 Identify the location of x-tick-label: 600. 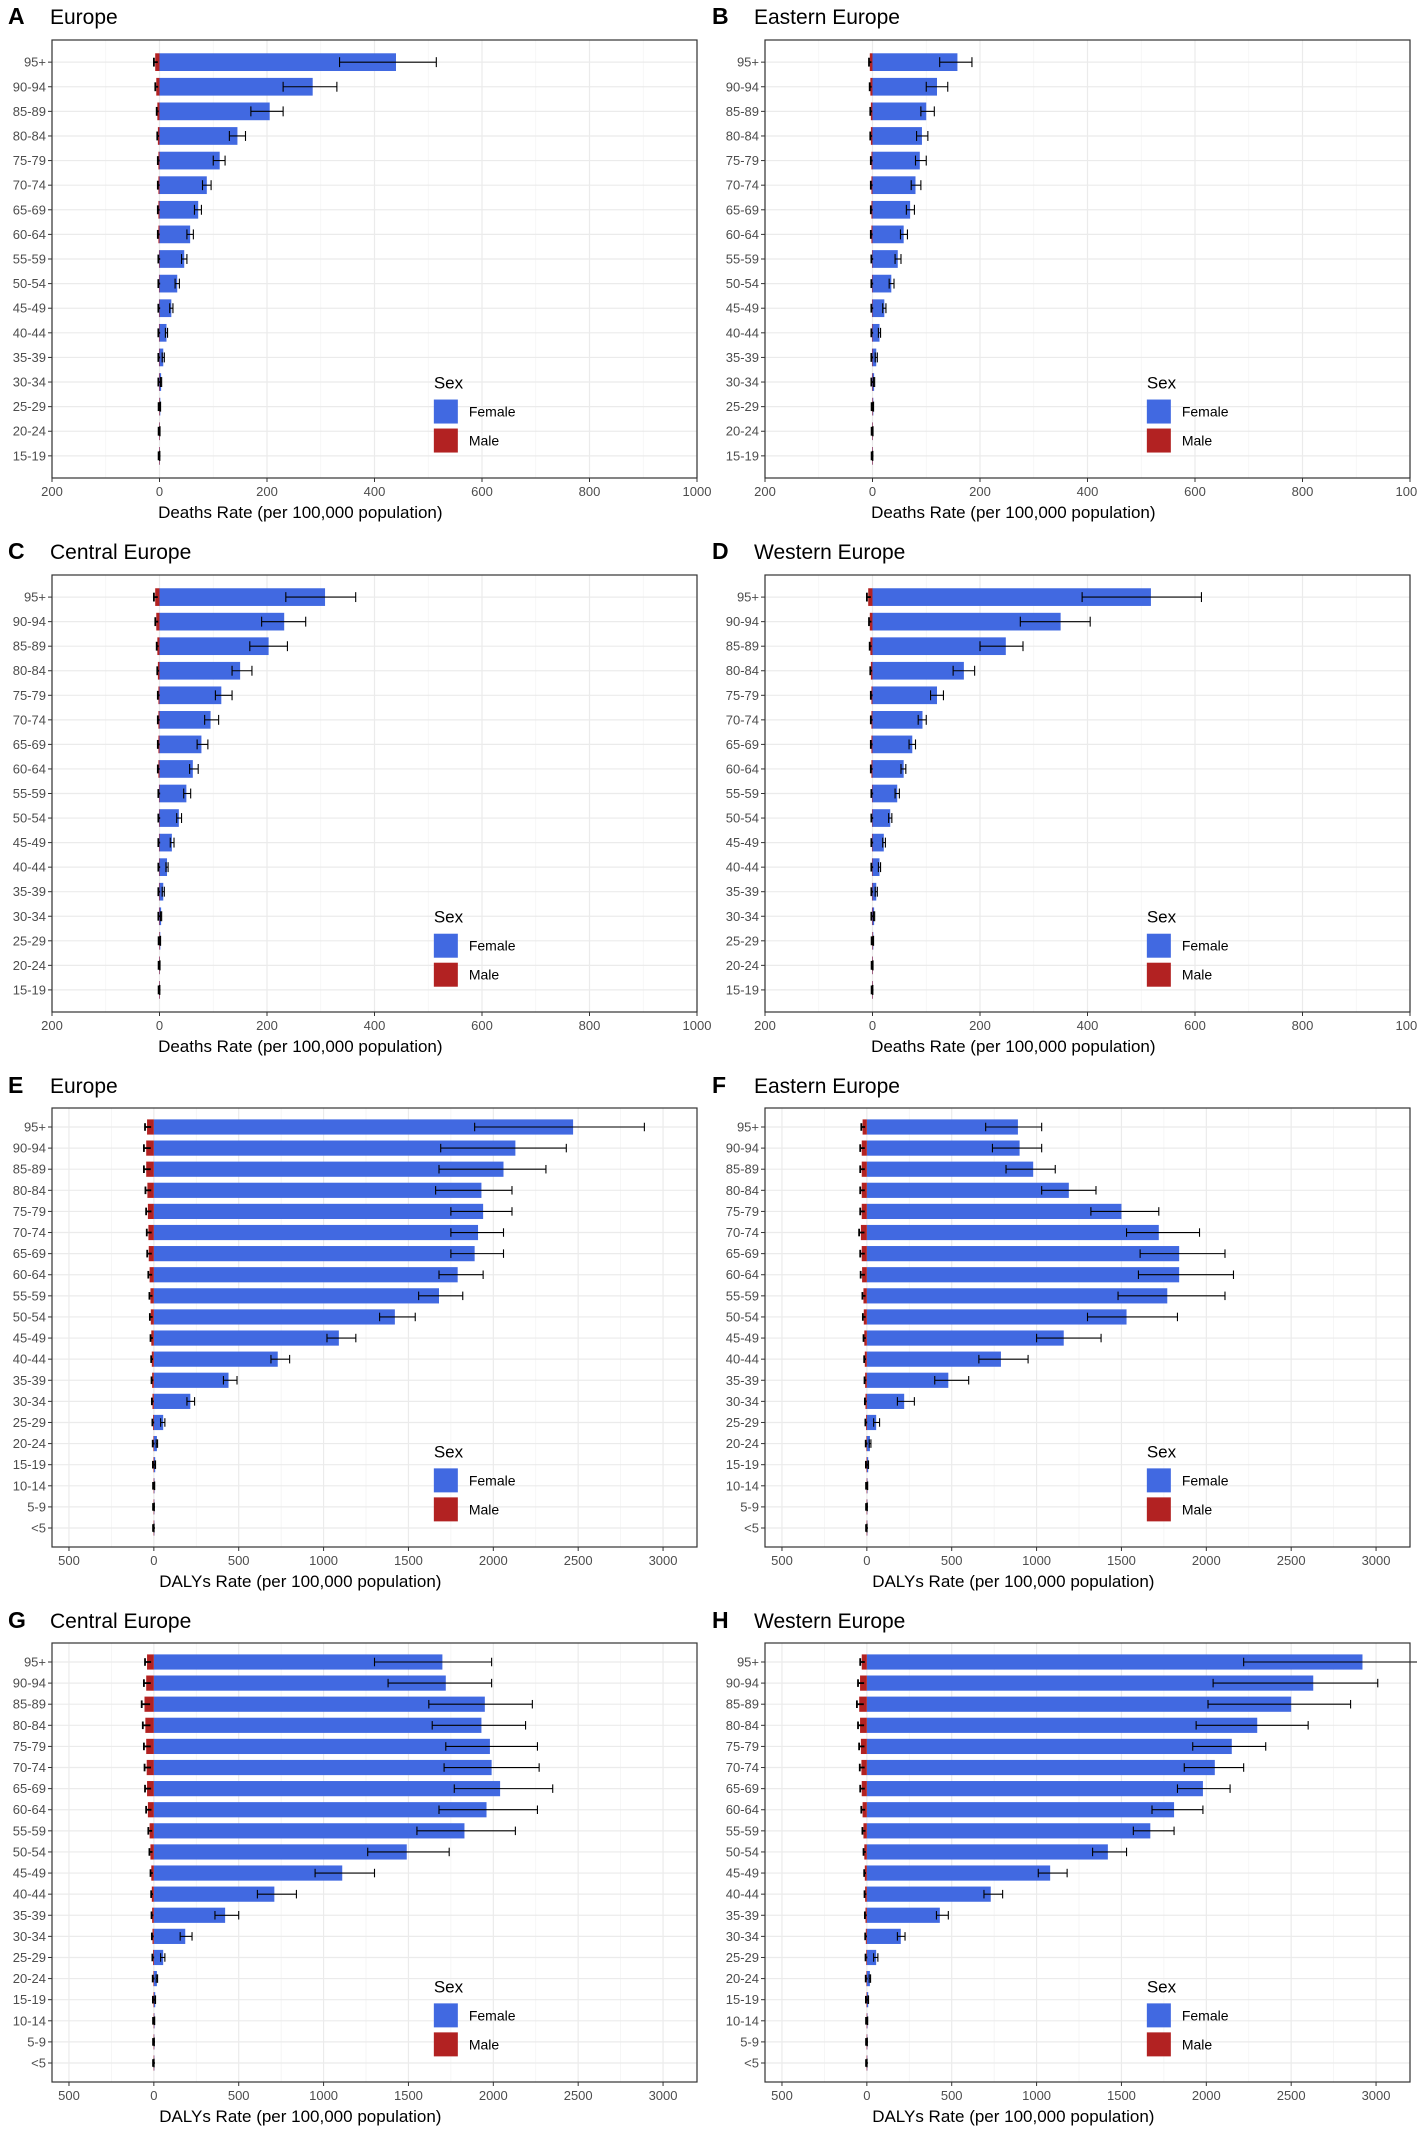
(482, 491).